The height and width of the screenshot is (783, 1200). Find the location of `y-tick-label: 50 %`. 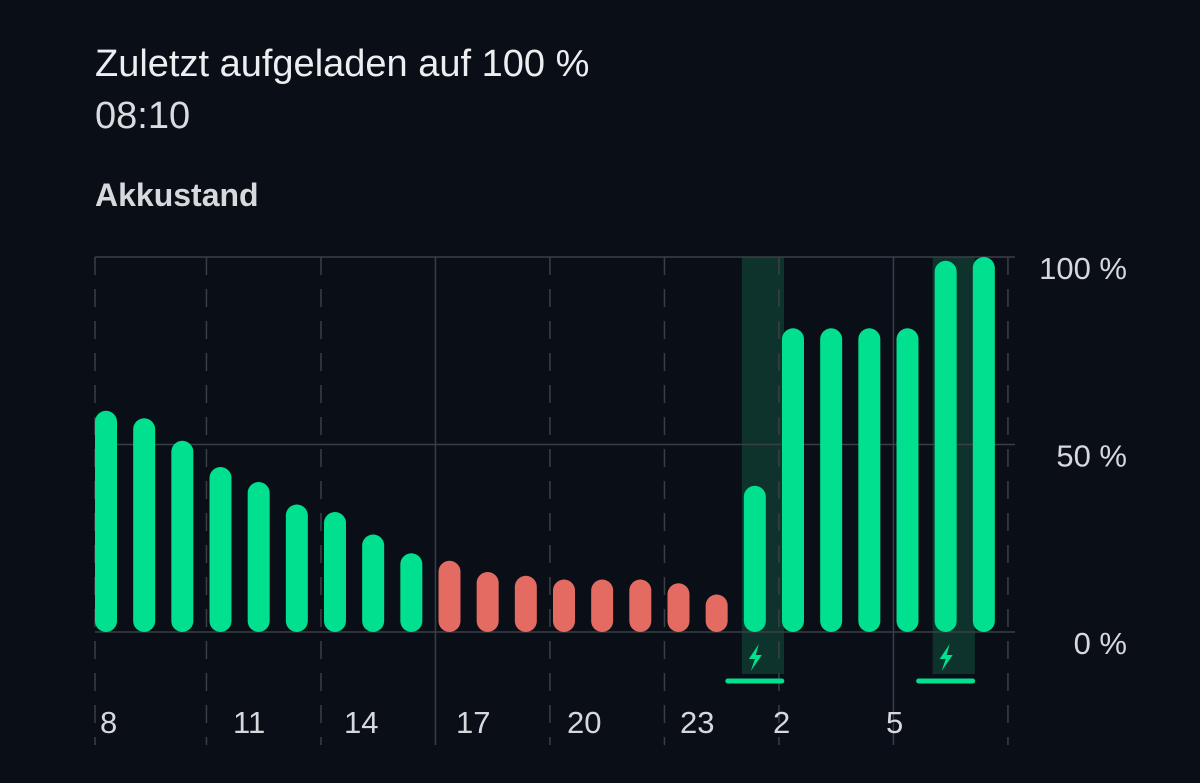

y-tick-label: 50 % is located at coordinates (1091, 456).